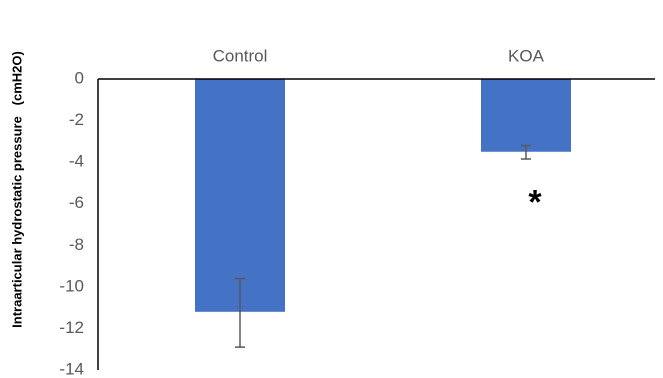 The image size is (663, 378). What do you see at coordinates (71, 368) in the screenshot?
I see `y-tick-label: -14` at bounding box center [71, 368].